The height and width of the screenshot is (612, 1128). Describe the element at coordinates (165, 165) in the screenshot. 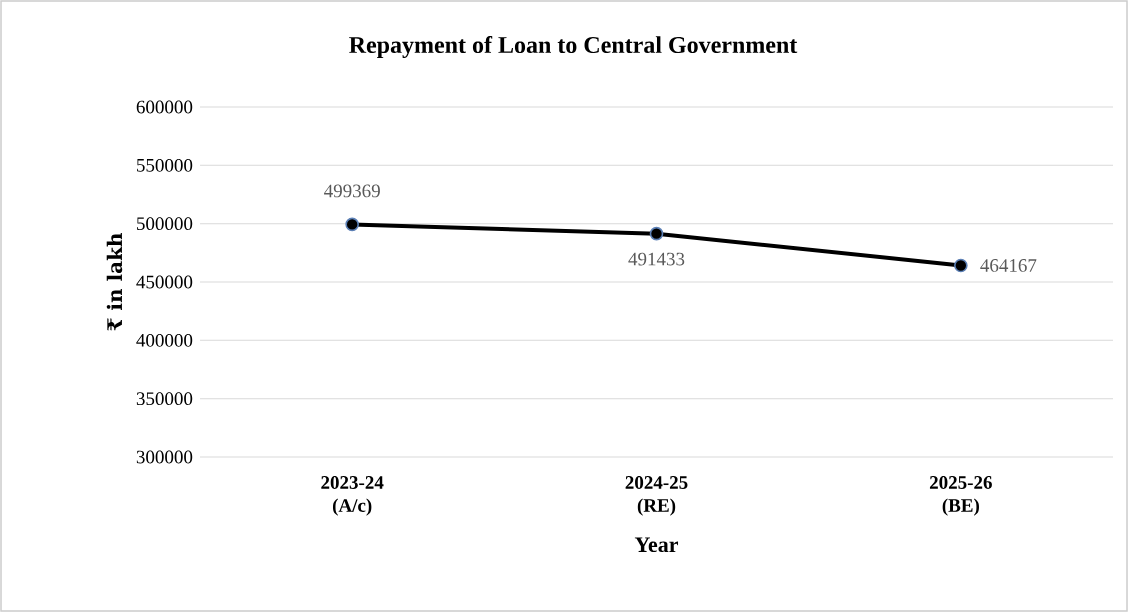

I see `y-tick-label: 550000` at that location.